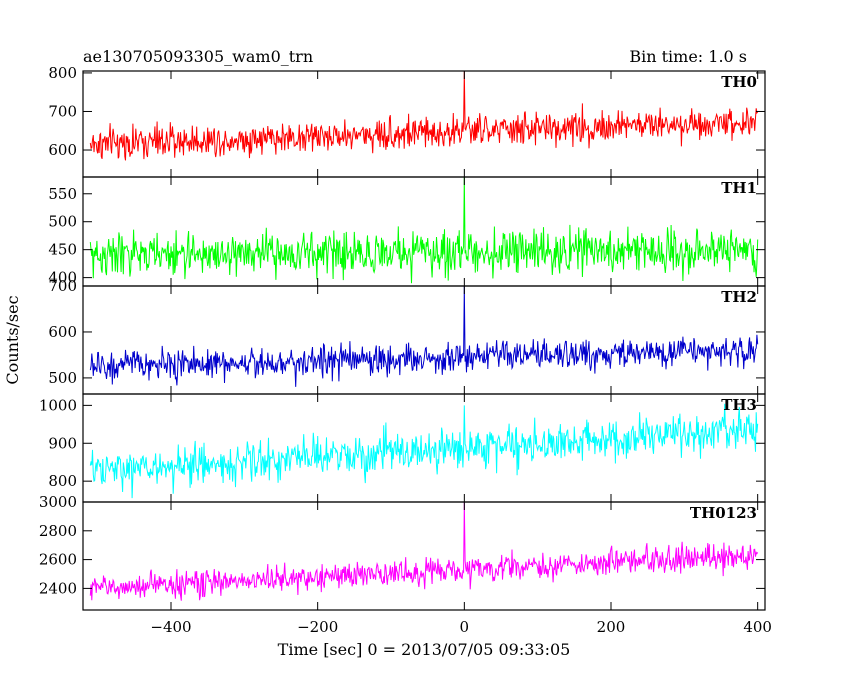  I want to click on y-tick-label-th0123: 2800, so click(58, 531).